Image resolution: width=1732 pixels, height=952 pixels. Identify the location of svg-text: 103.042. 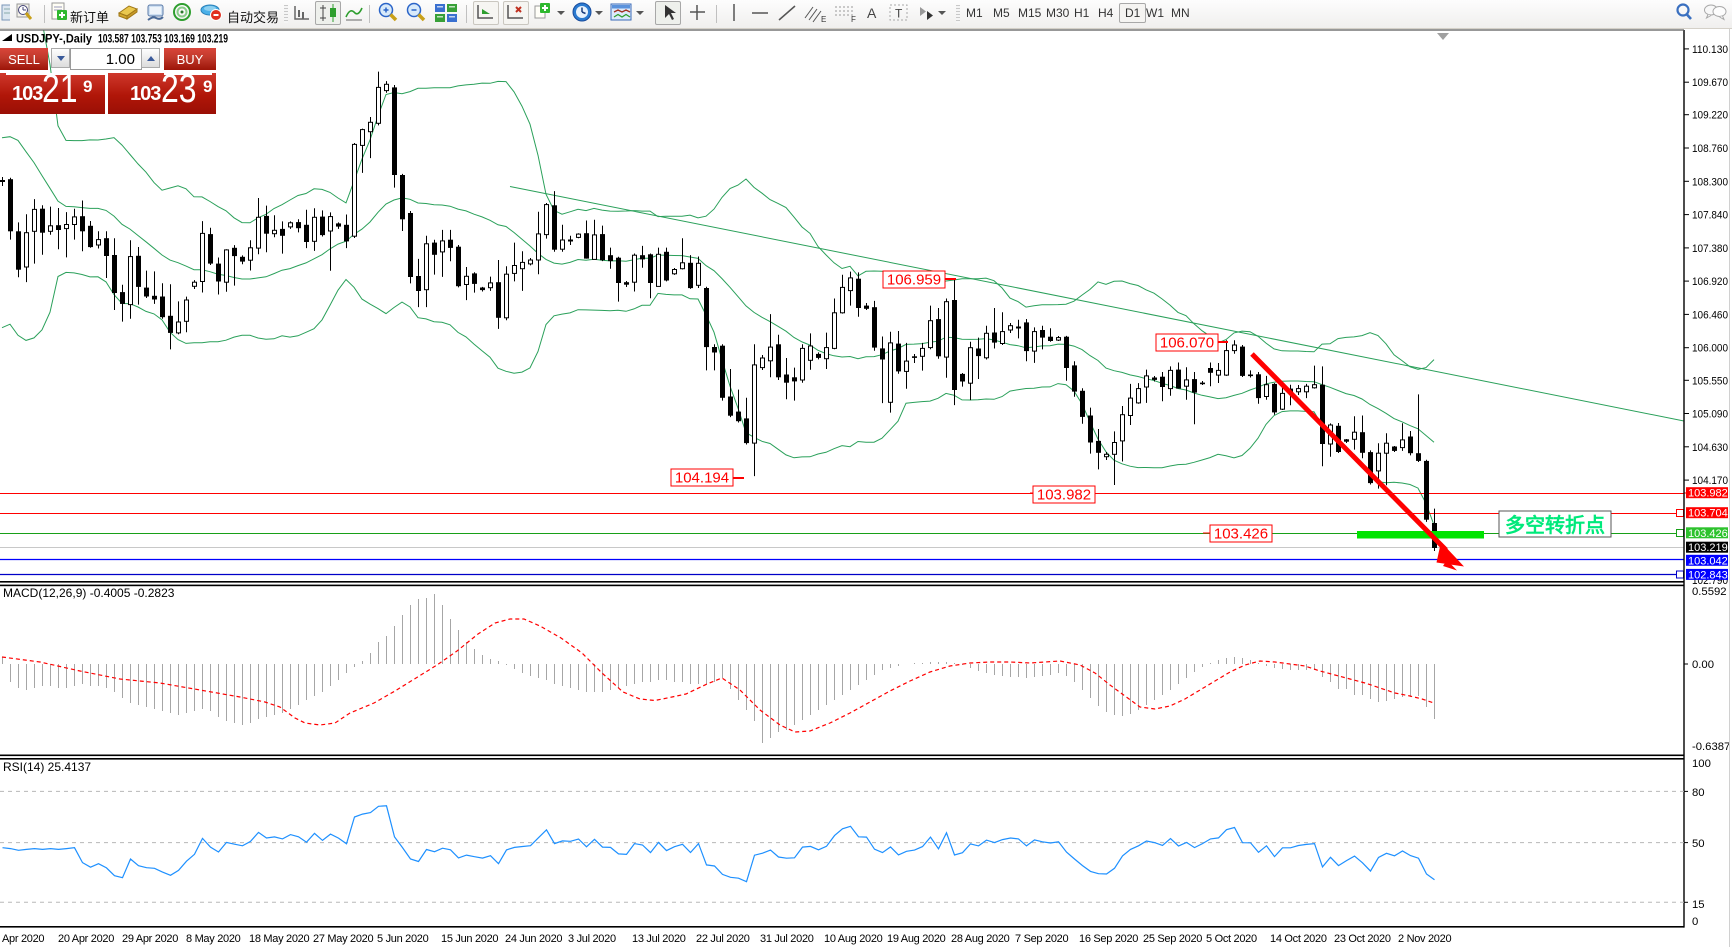
(1708, 561).